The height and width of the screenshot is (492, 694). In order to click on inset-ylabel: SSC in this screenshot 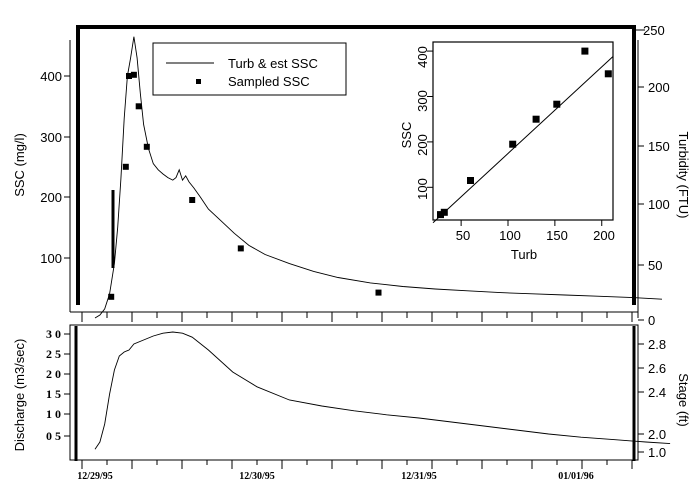, I will do `click(406, 135)`.